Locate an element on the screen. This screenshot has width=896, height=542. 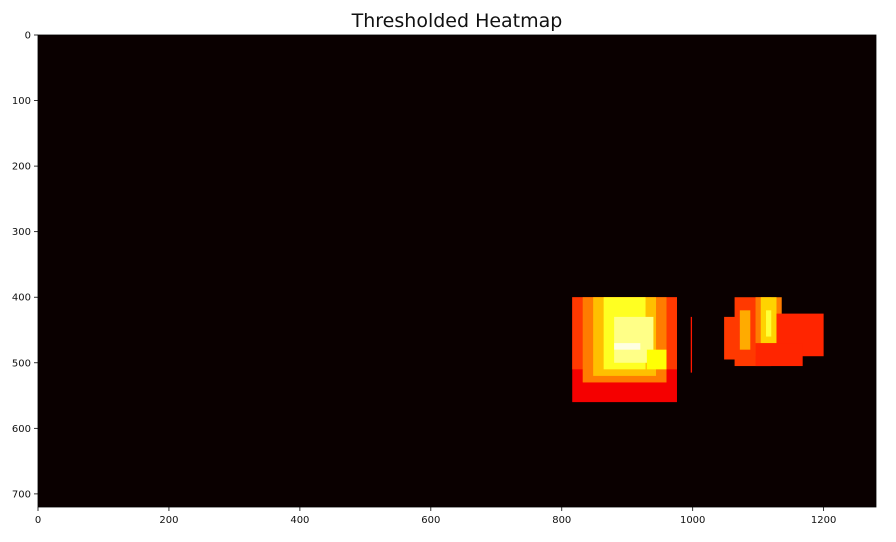
x-tick-label: 1000 is located at coordinates (692, 520).